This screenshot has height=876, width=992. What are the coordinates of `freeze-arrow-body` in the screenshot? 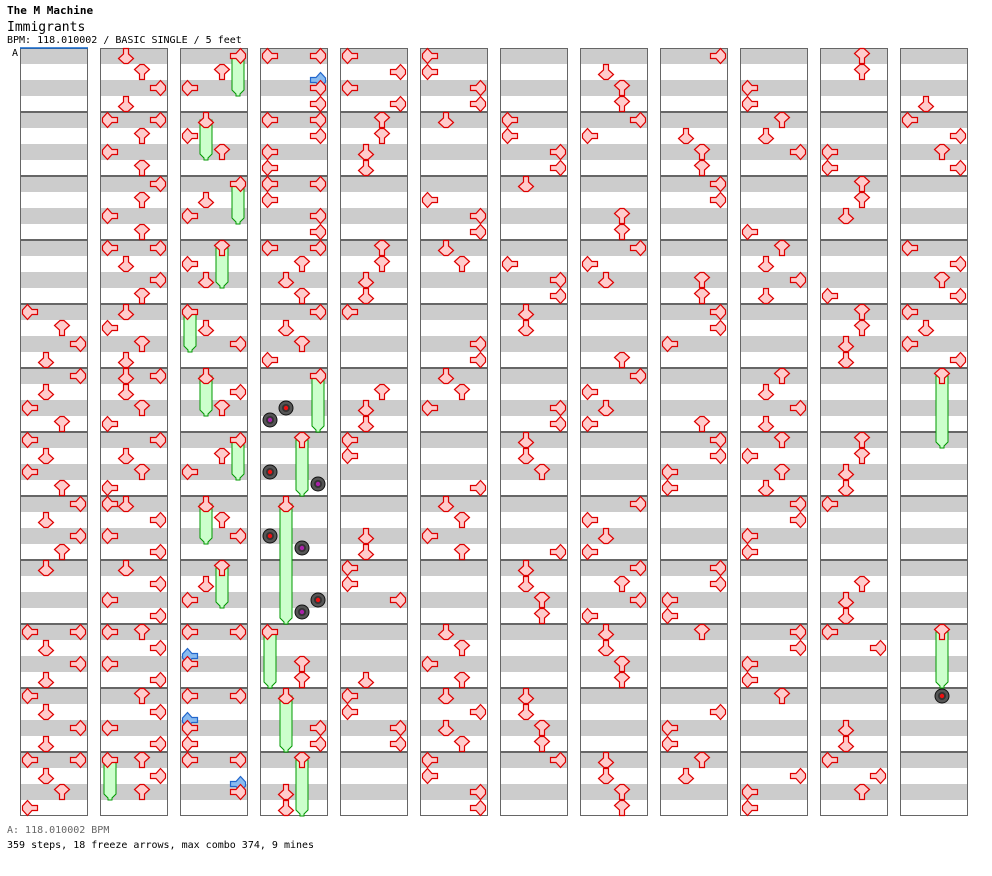 It's located at (222, 268).